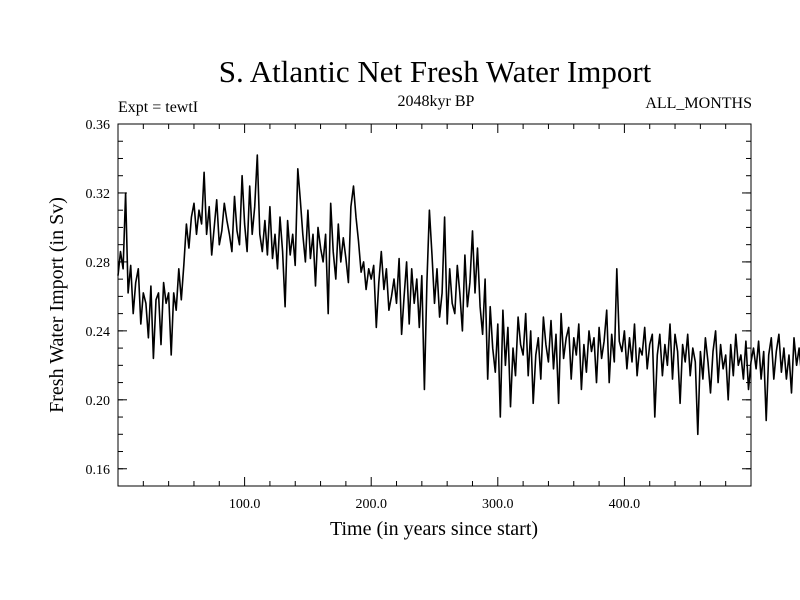 The image size is (800, 600). Describe the element at coordinates (371, 504) in the screenshot. I see `x-tick-label: 200.0` at that location.